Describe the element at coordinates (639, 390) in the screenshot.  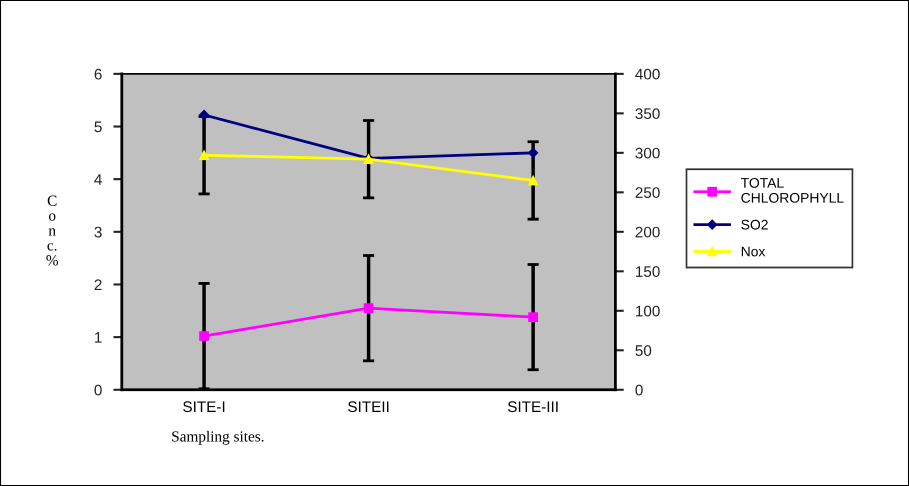
I see `y2-tick-label: 0` at that location.